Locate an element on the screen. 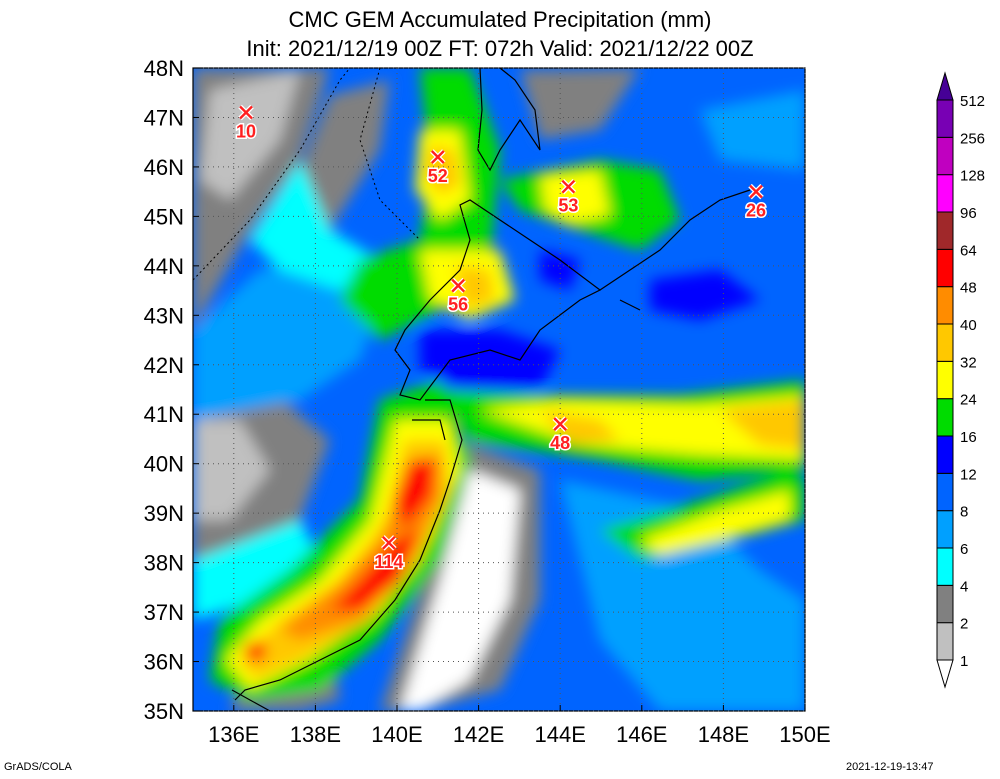  y-tick-label: 43N is located at coordinates (164, 315).